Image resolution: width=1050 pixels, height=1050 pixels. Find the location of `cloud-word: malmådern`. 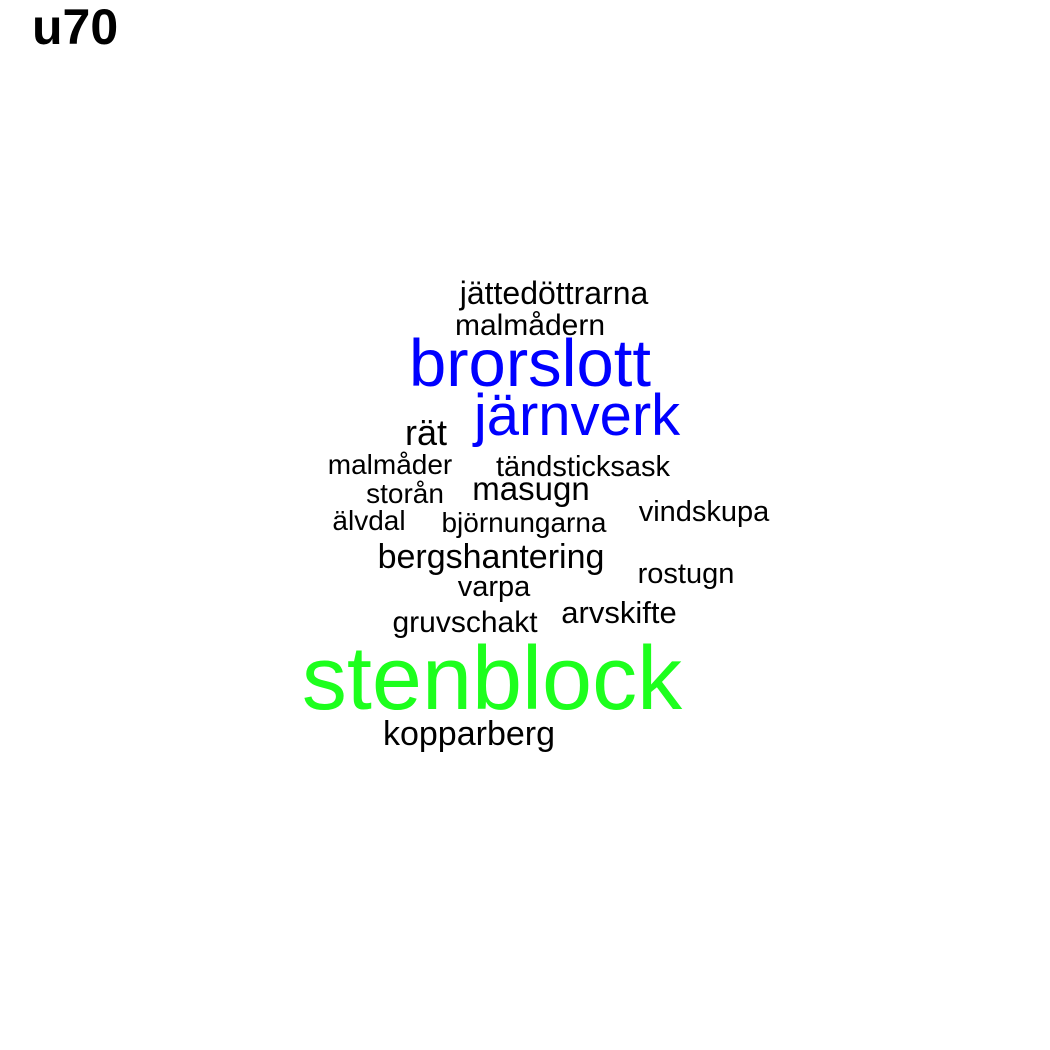

cloud-word: malmådern is located at coordinates (530, 325).